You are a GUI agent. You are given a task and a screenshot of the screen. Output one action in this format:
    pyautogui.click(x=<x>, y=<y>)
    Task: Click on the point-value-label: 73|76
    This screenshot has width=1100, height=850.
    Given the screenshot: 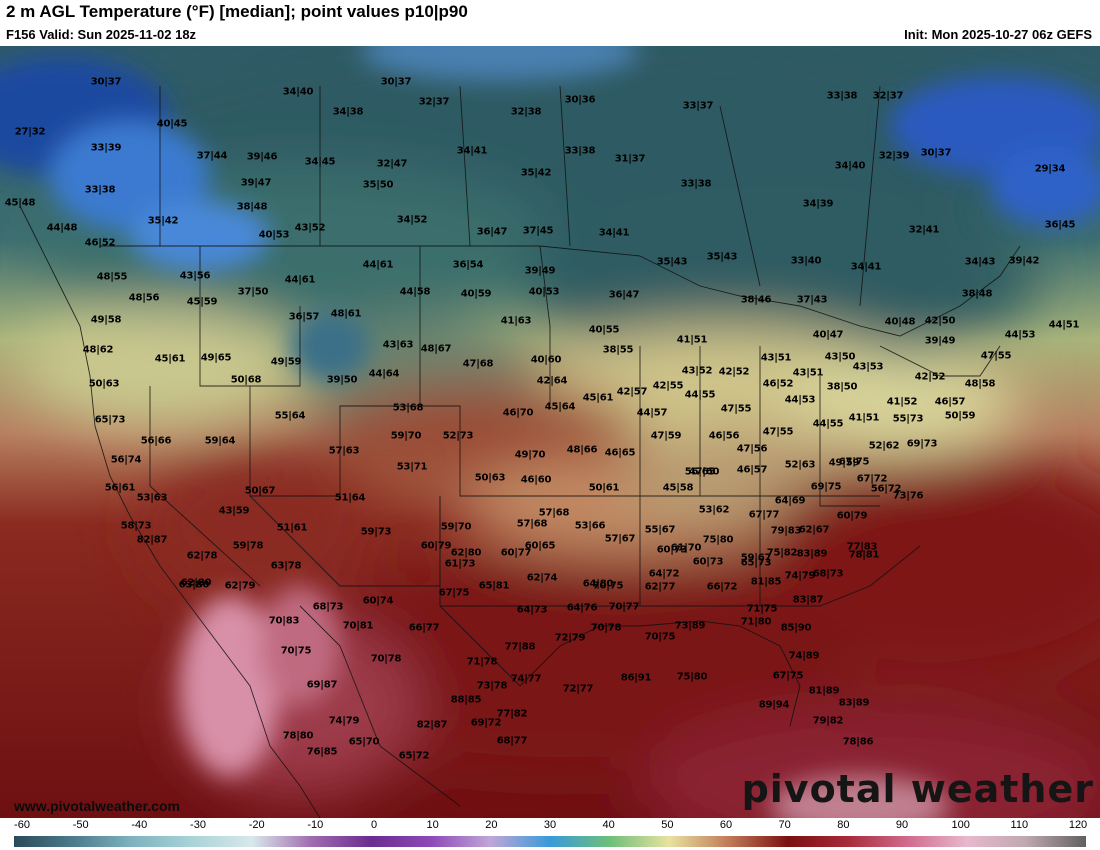 What is the action you would take?
    pyautogui.click(x=908, y=496)
    